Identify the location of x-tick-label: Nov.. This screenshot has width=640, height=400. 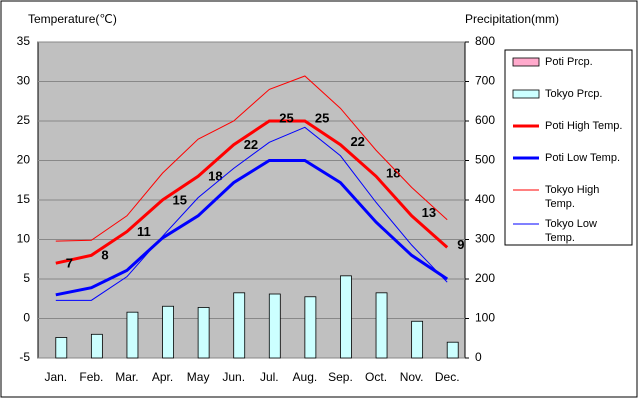
(412, 377).